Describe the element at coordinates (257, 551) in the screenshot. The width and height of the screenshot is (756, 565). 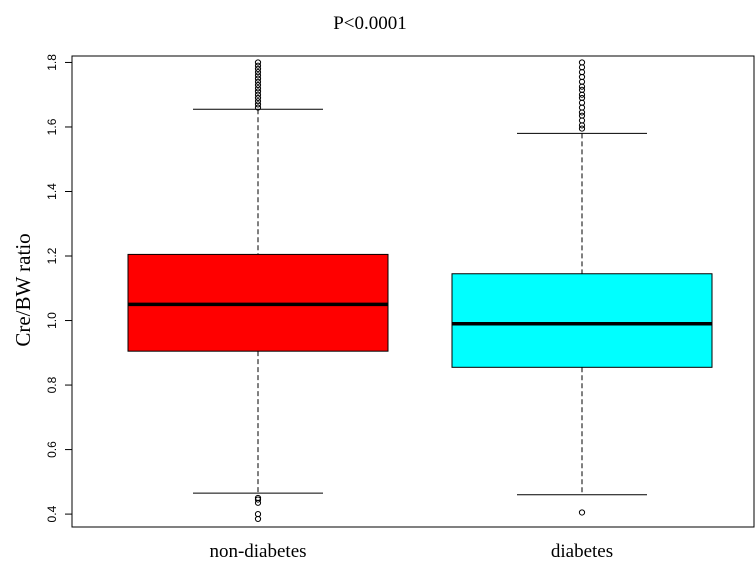
I see `category-label: non-diabetes` at that location.